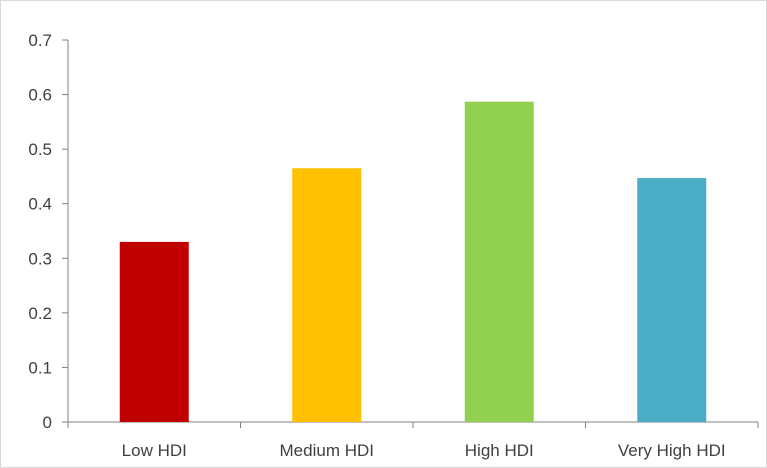  Describe the element at coordinates (40, 95) in the screenshot. I see `y-tick-label: 0.6` at that location.